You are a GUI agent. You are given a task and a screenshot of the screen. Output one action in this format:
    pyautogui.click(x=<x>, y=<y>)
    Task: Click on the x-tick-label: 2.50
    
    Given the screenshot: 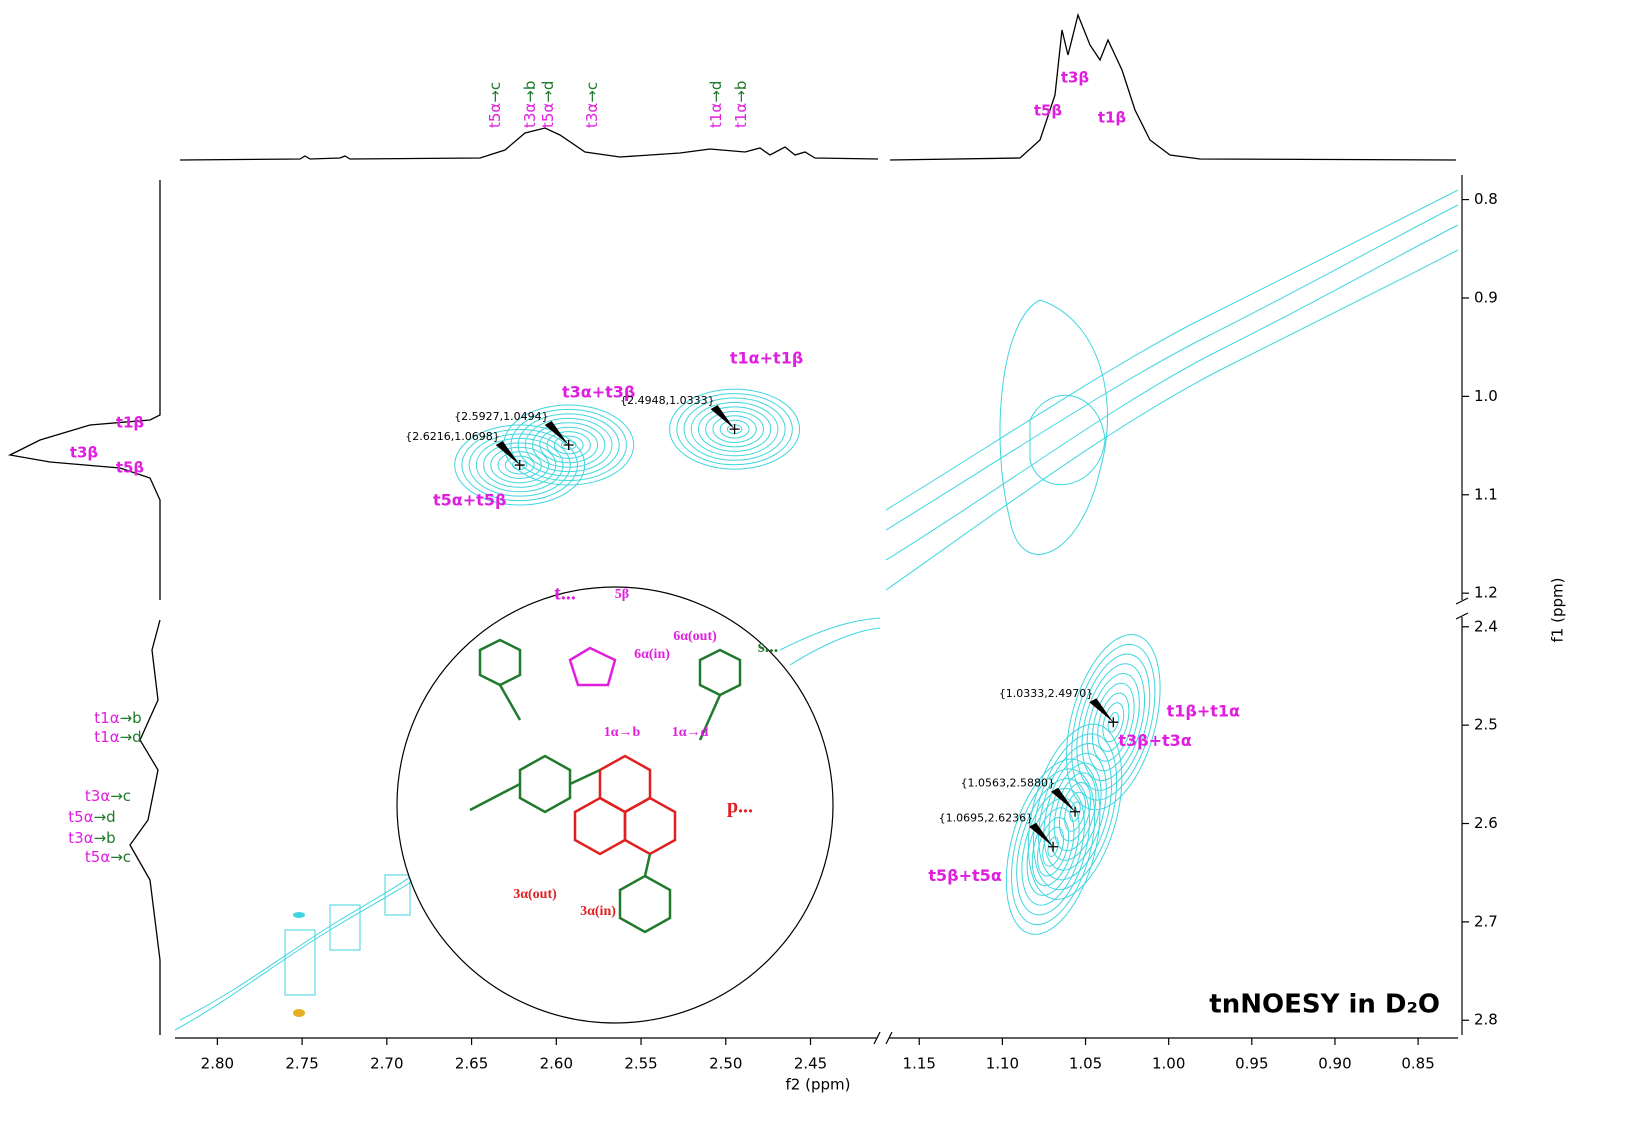 What is the action you would take?
    pyautogui.click(x=725, y=1064)
    